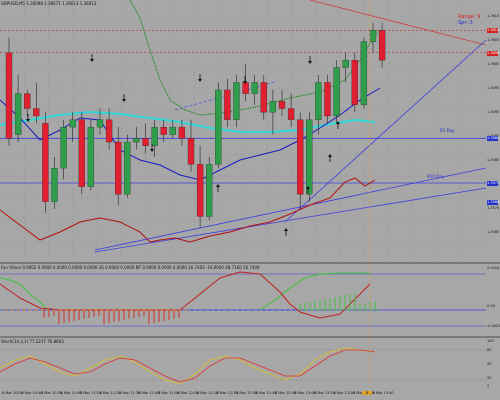  I want to click on time-axis-label: 8 Mar 11:00, so click(71, 393).